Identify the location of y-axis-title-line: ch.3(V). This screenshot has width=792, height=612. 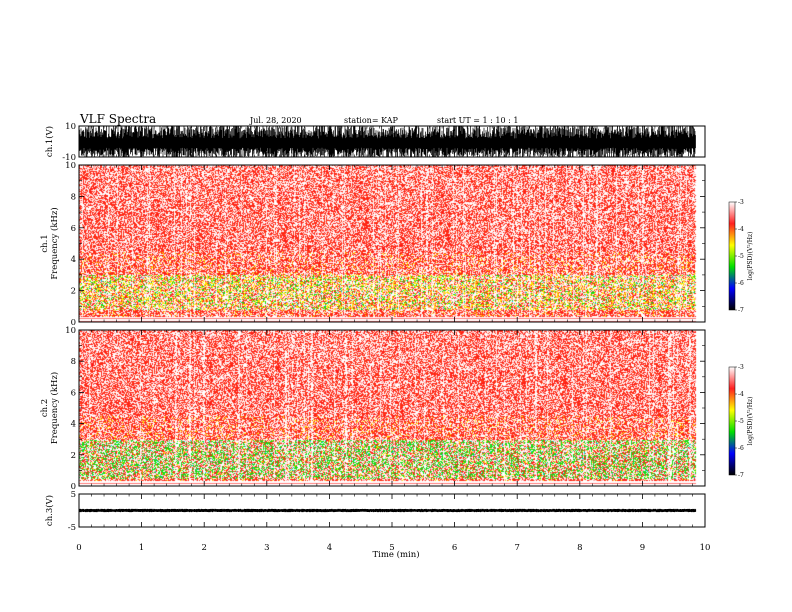
(49, 510).